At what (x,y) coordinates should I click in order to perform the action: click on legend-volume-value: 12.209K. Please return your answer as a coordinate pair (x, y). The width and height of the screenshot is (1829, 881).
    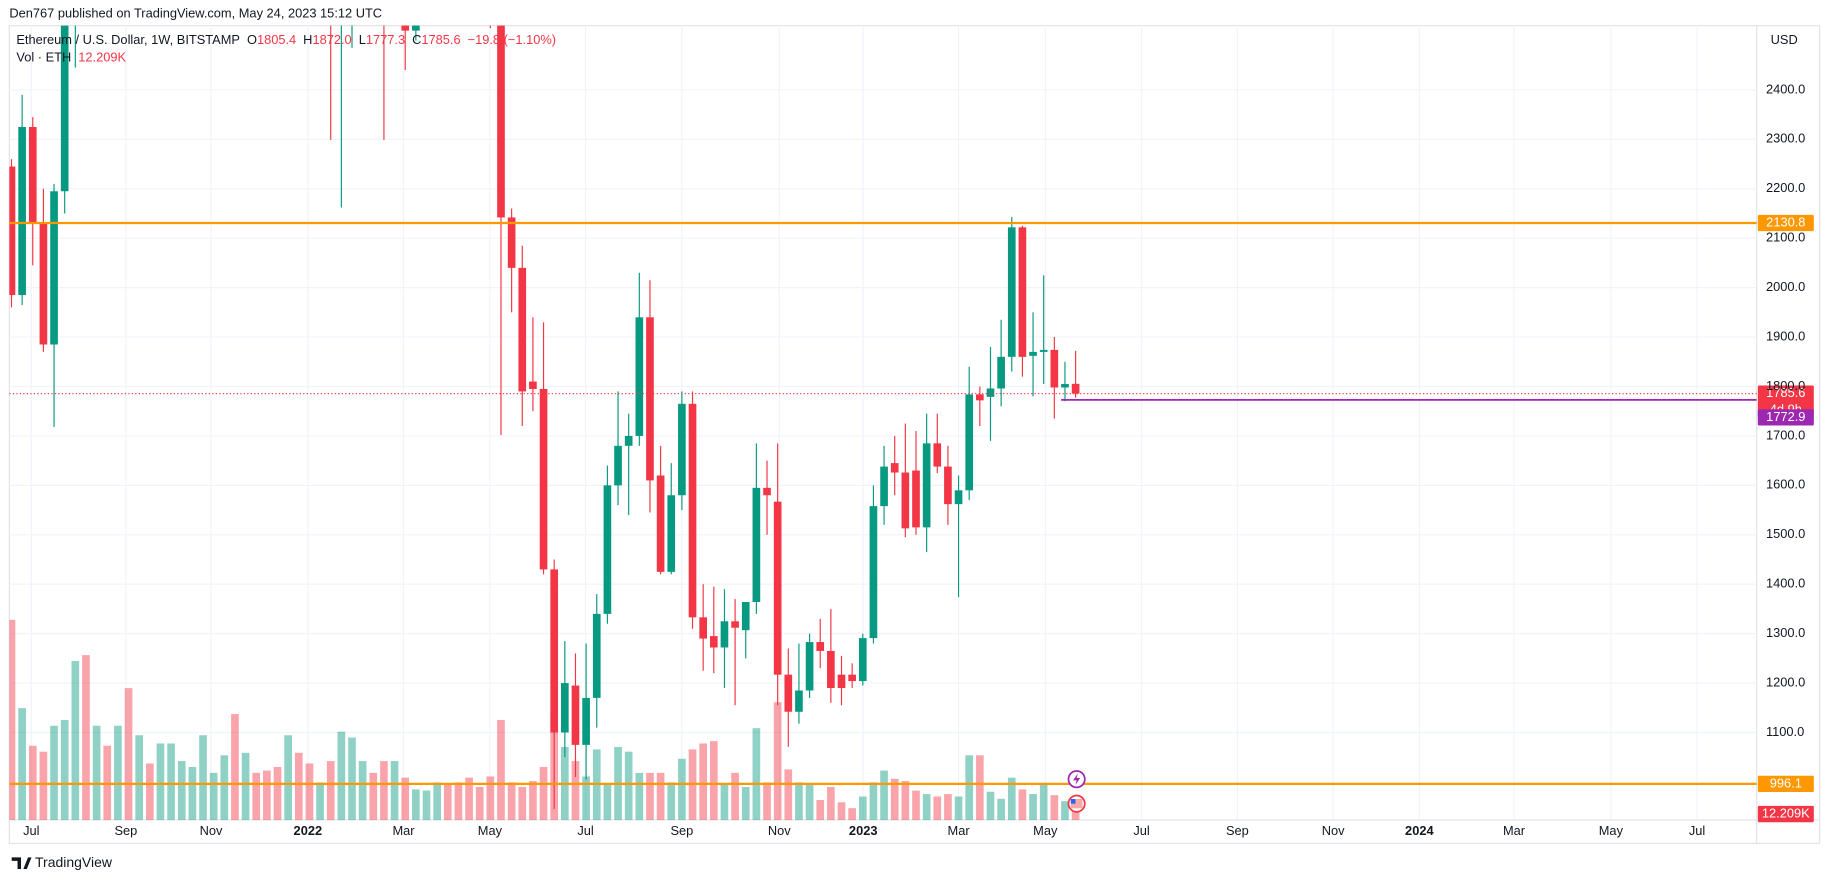
    Looking at the image, I should click on (102, 57).